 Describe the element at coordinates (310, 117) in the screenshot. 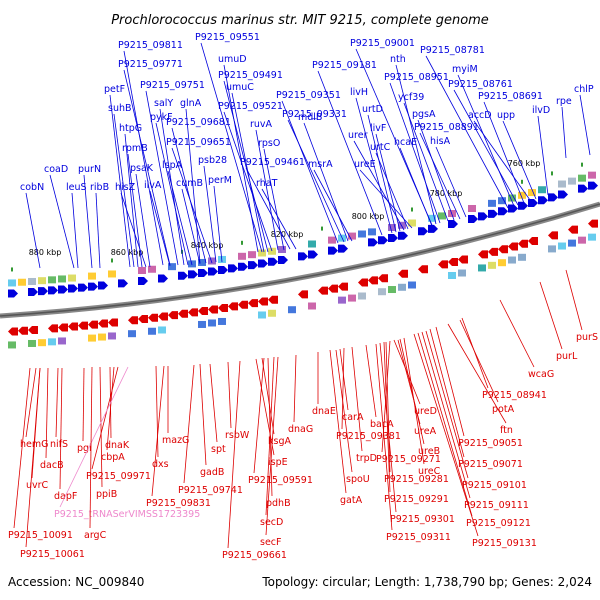

I see `gene-label: mdlB` at that location.